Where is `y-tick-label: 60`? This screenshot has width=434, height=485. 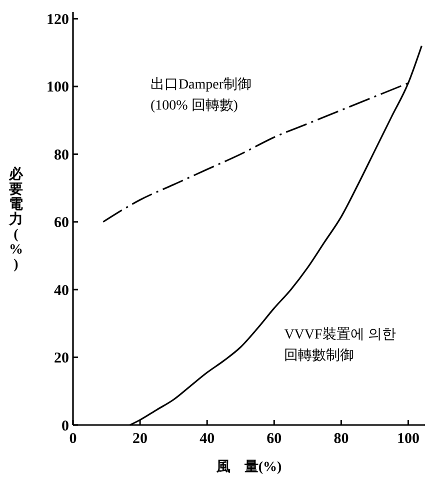 y-tick-label: 60 is located at coordinates (61, 223).